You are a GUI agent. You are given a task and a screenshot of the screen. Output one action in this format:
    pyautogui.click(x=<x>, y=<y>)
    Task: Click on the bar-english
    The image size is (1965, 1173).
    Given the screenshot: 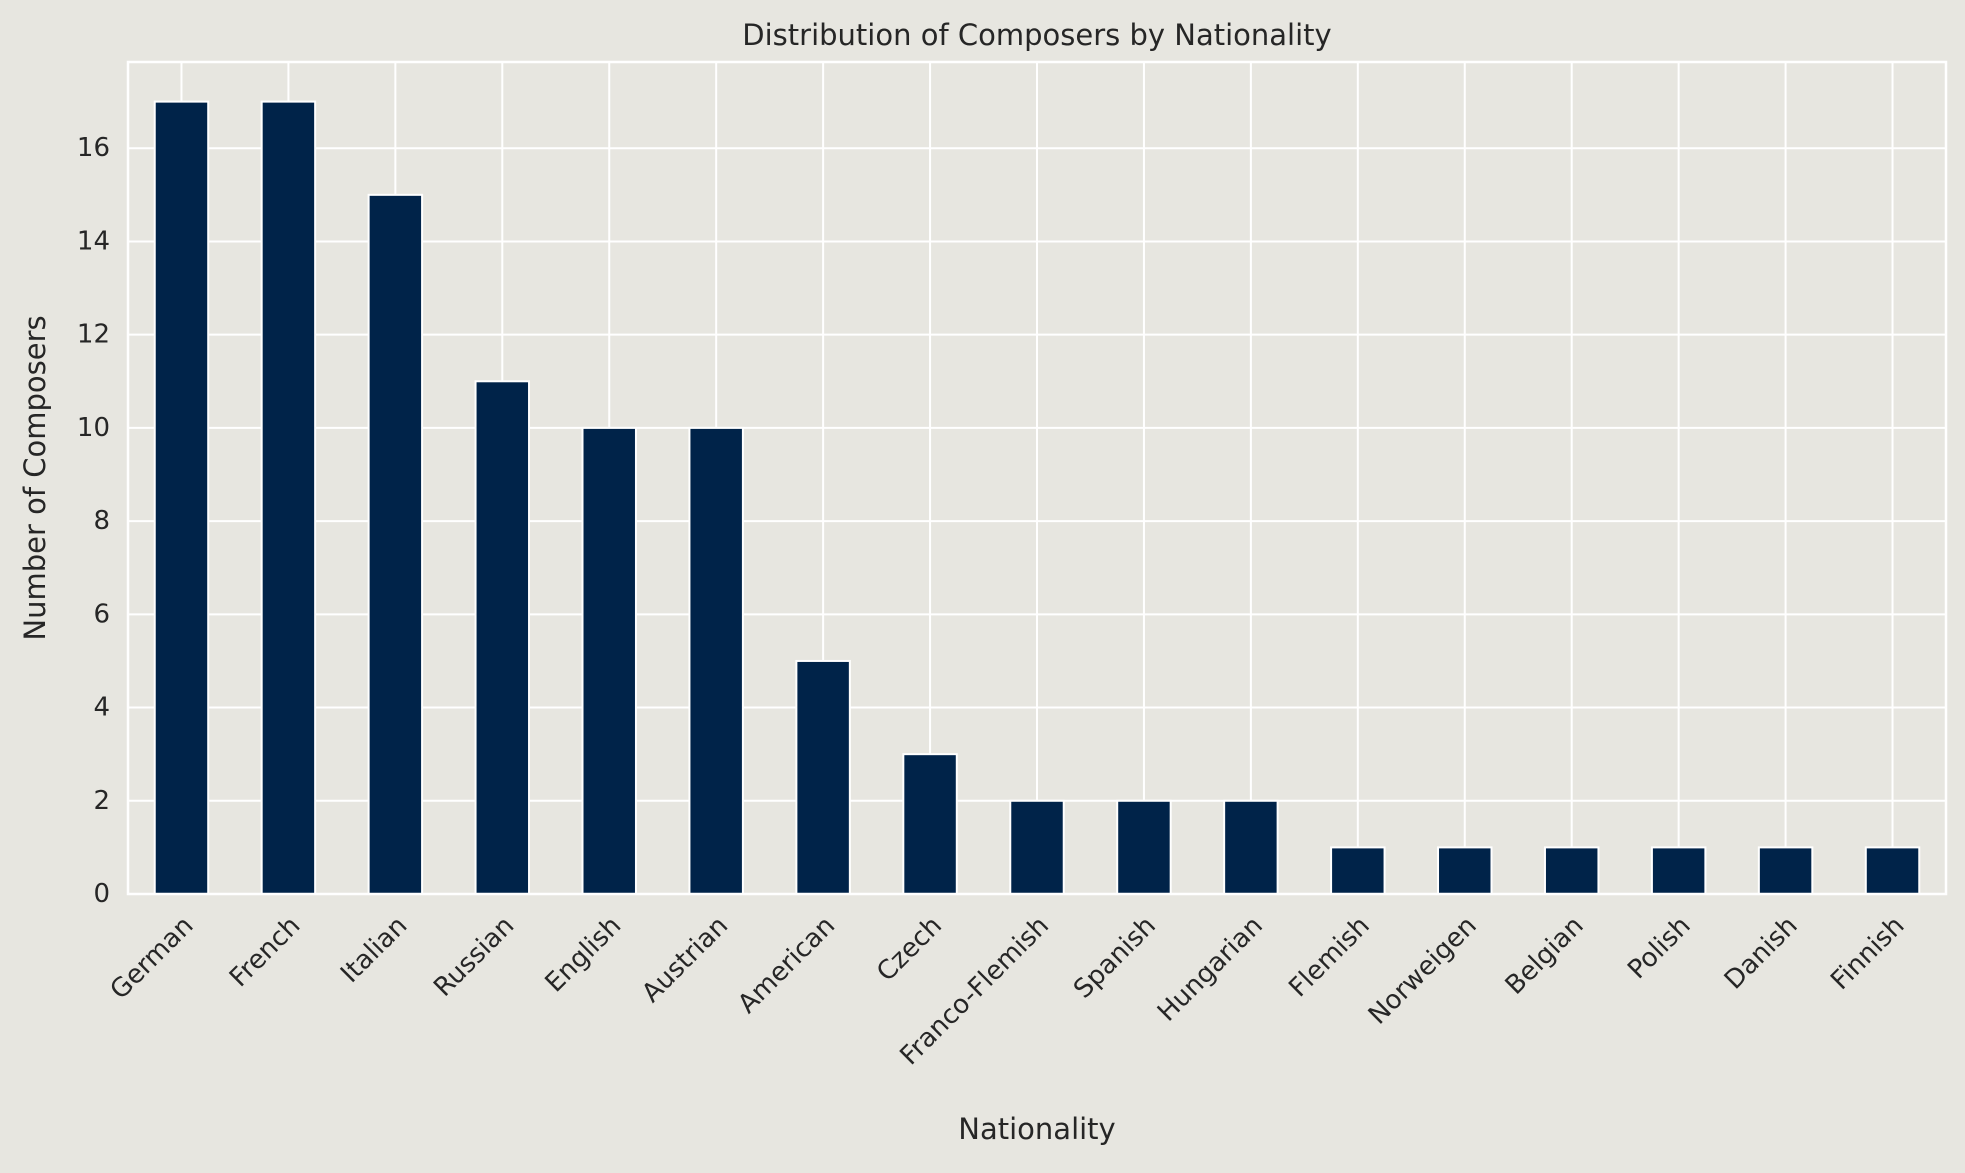 What is the action you would take?
    pyautogui.click(x=609, y=660)
    